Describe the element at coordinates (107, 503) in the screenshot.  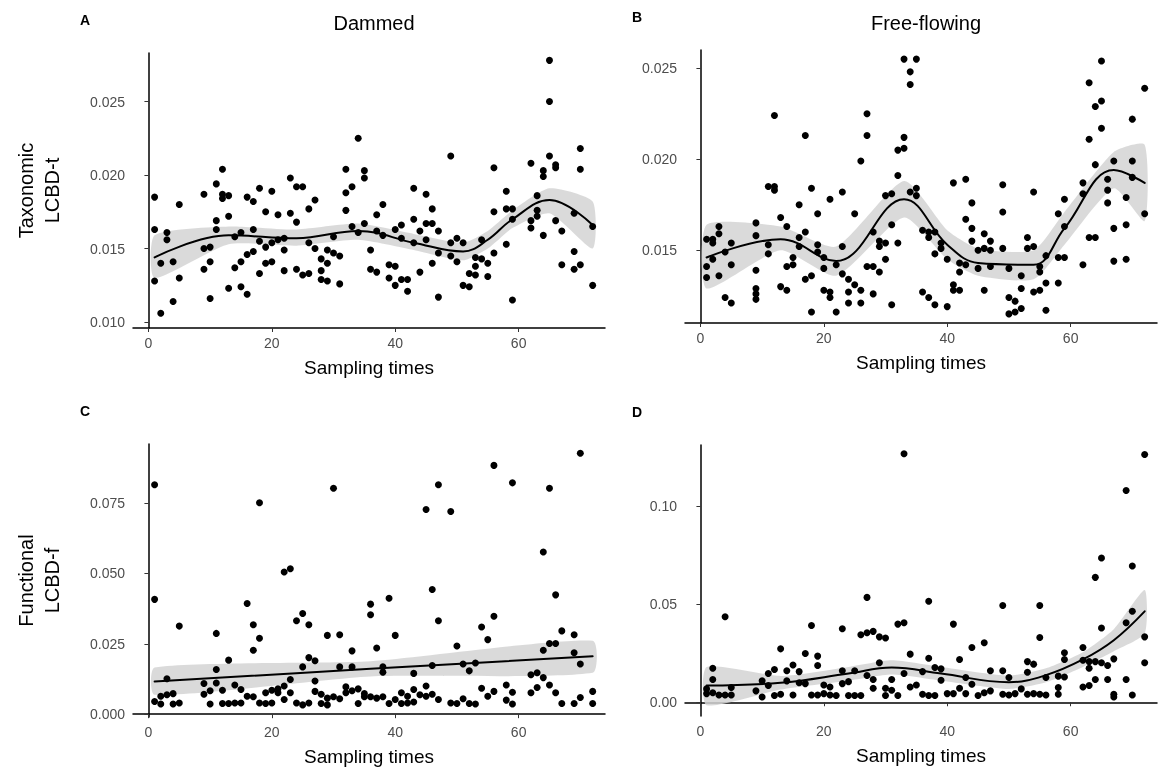
I see `y-tick-label: 0.075` at that location.